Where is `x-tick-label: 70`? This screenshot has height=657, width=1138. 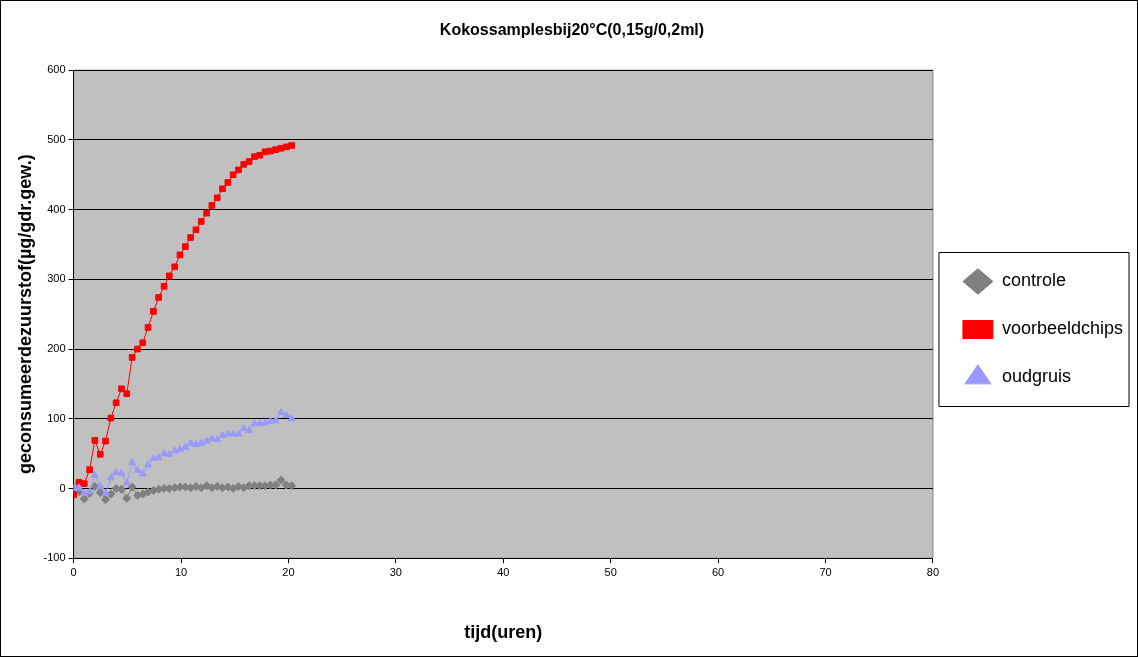
x-tick-label: 70 is located at coordinates (825, 571).